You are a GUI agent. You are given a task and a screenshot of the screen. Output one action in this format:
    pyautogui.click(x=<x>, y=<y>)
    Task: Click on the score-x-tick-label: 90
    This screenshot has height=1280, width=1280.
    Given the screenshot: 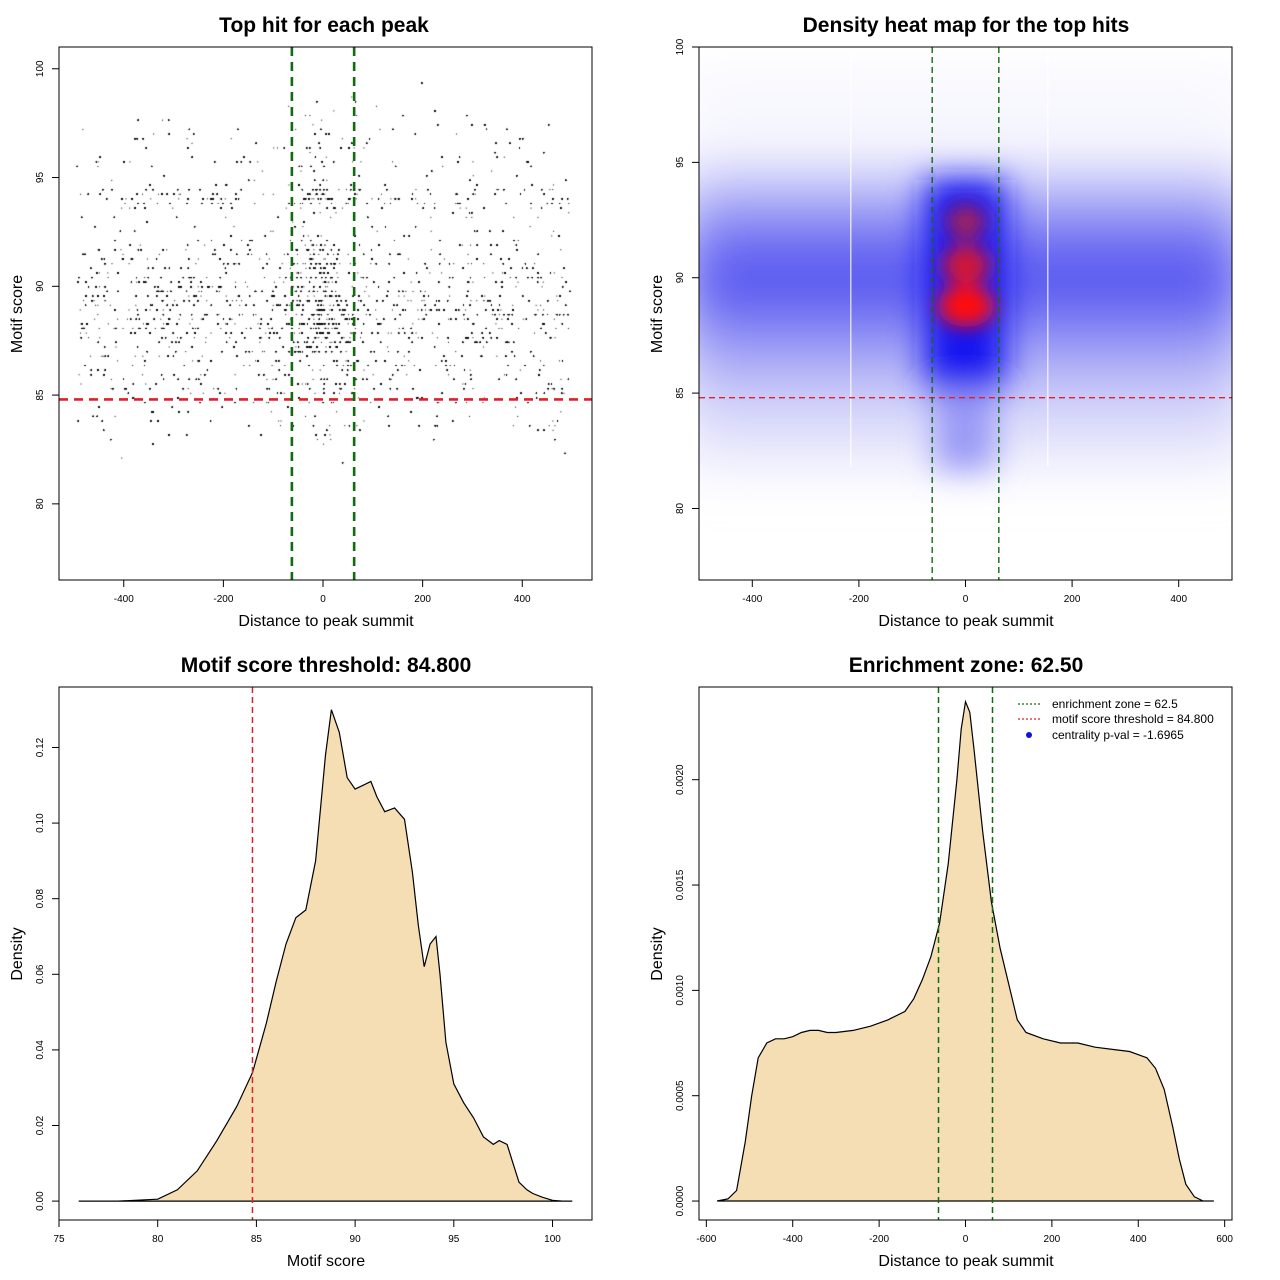 What is the action you would take?
    pyautogui.click(x=356, y=1239)
    